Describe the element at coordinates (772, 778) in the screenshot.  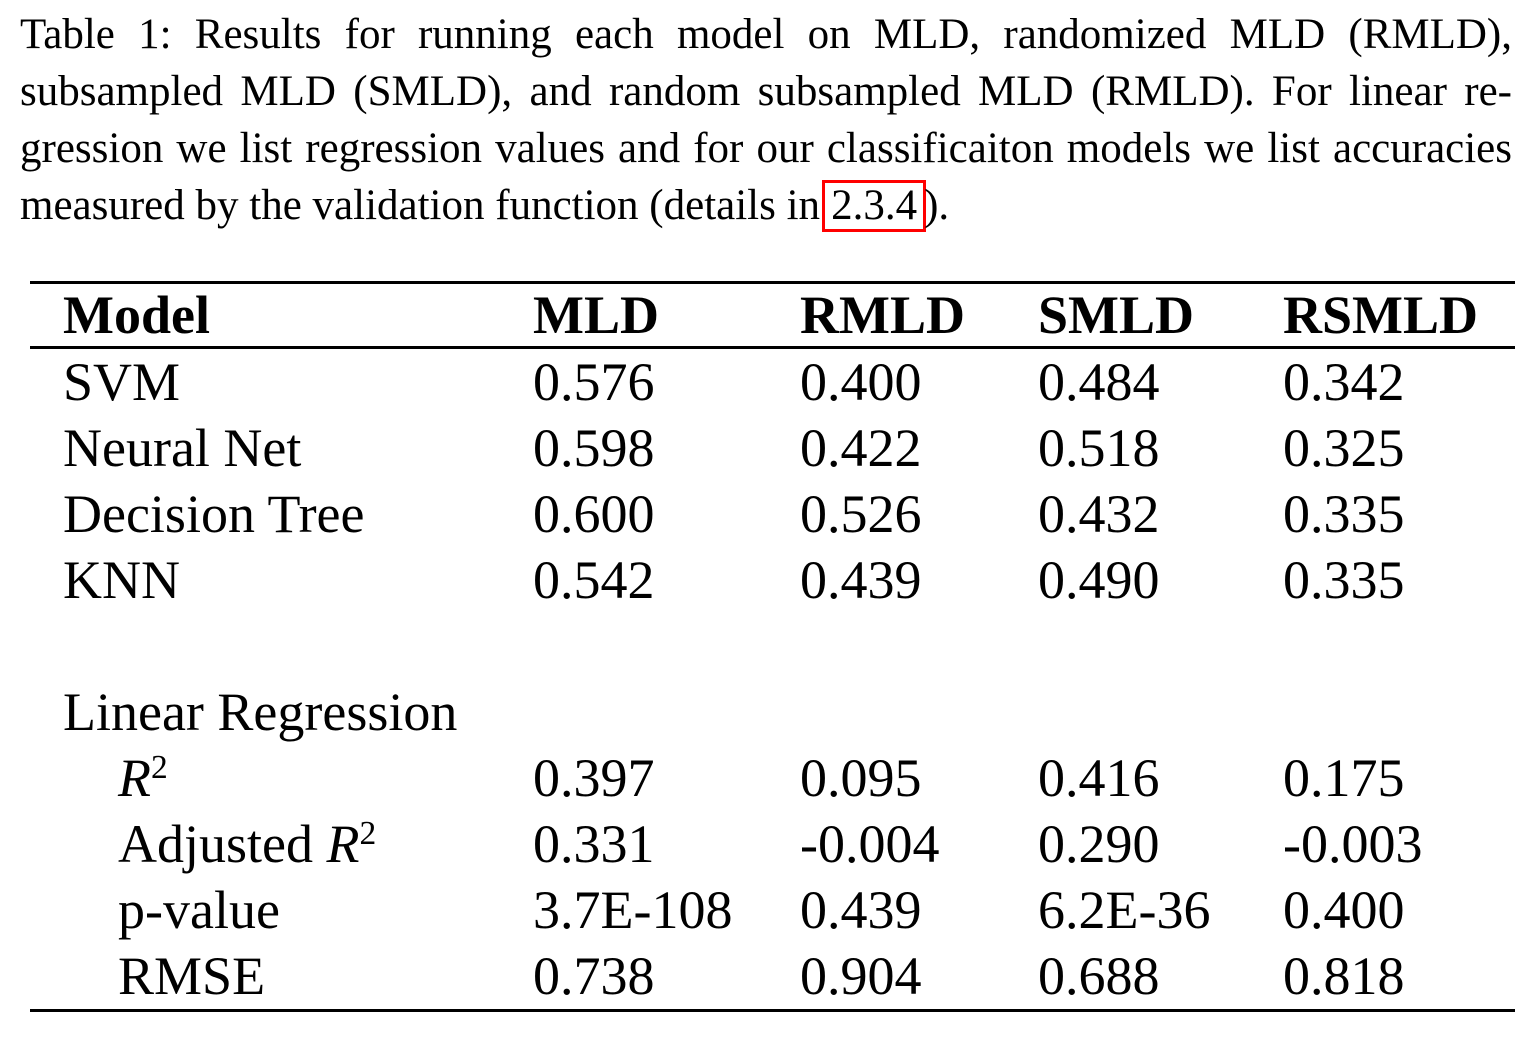
I see `table-row-r-squared: R2 0.397 0.095 0.416 0.175` at that location.